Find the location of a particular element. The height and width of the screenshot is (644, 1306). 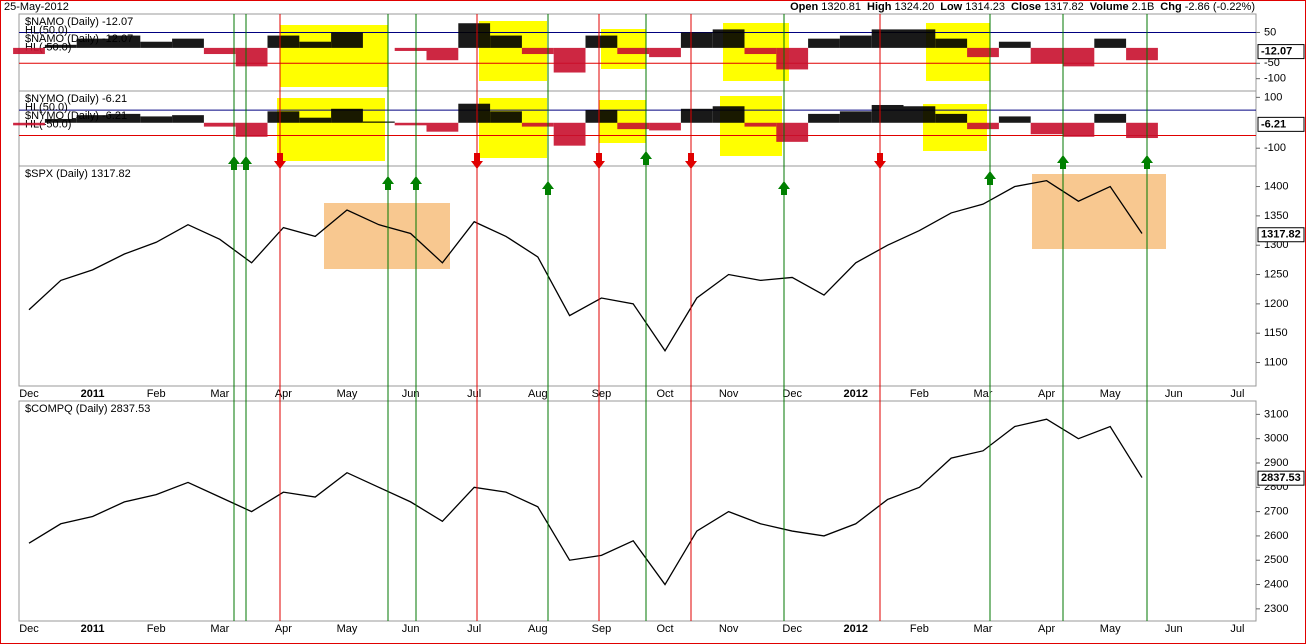

y-tick-label: 1100 is located at coordinates (1276, 362).